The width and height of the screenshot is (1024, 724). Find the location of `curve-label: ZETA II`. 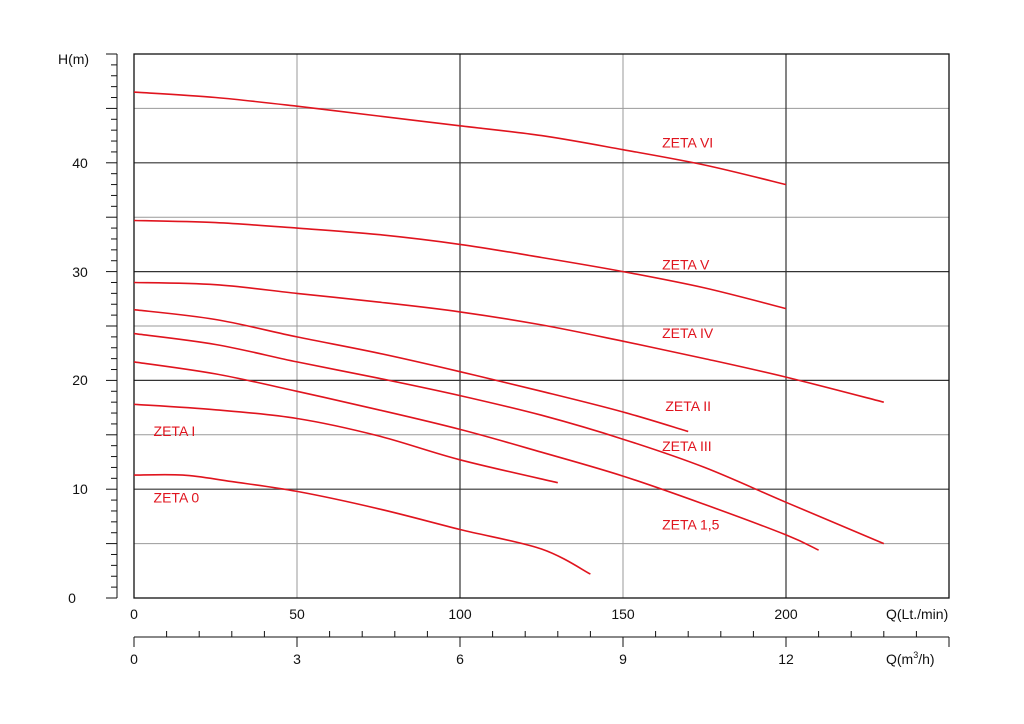

curve-label: ZETA II is located at coordinates (688, 406).